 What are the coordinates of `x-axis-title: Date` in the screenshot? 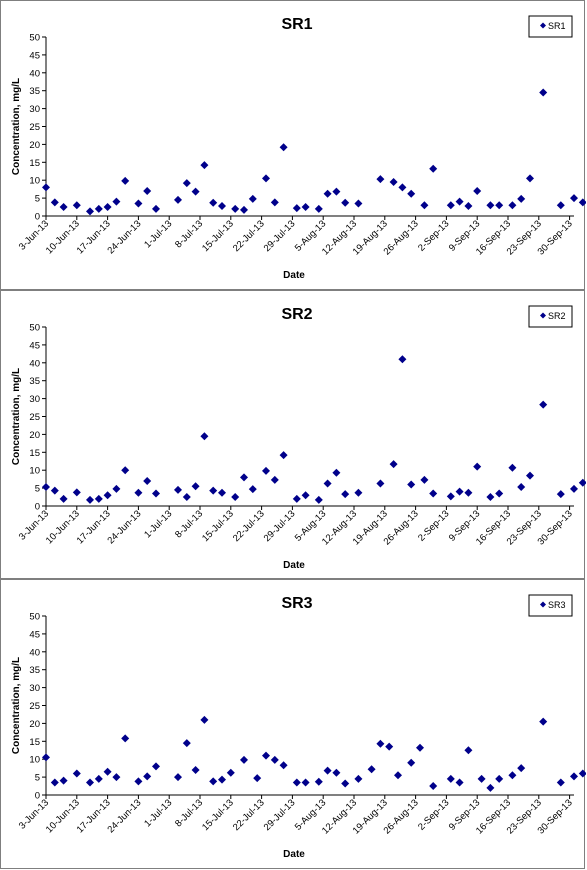 It's located at (294, 565).